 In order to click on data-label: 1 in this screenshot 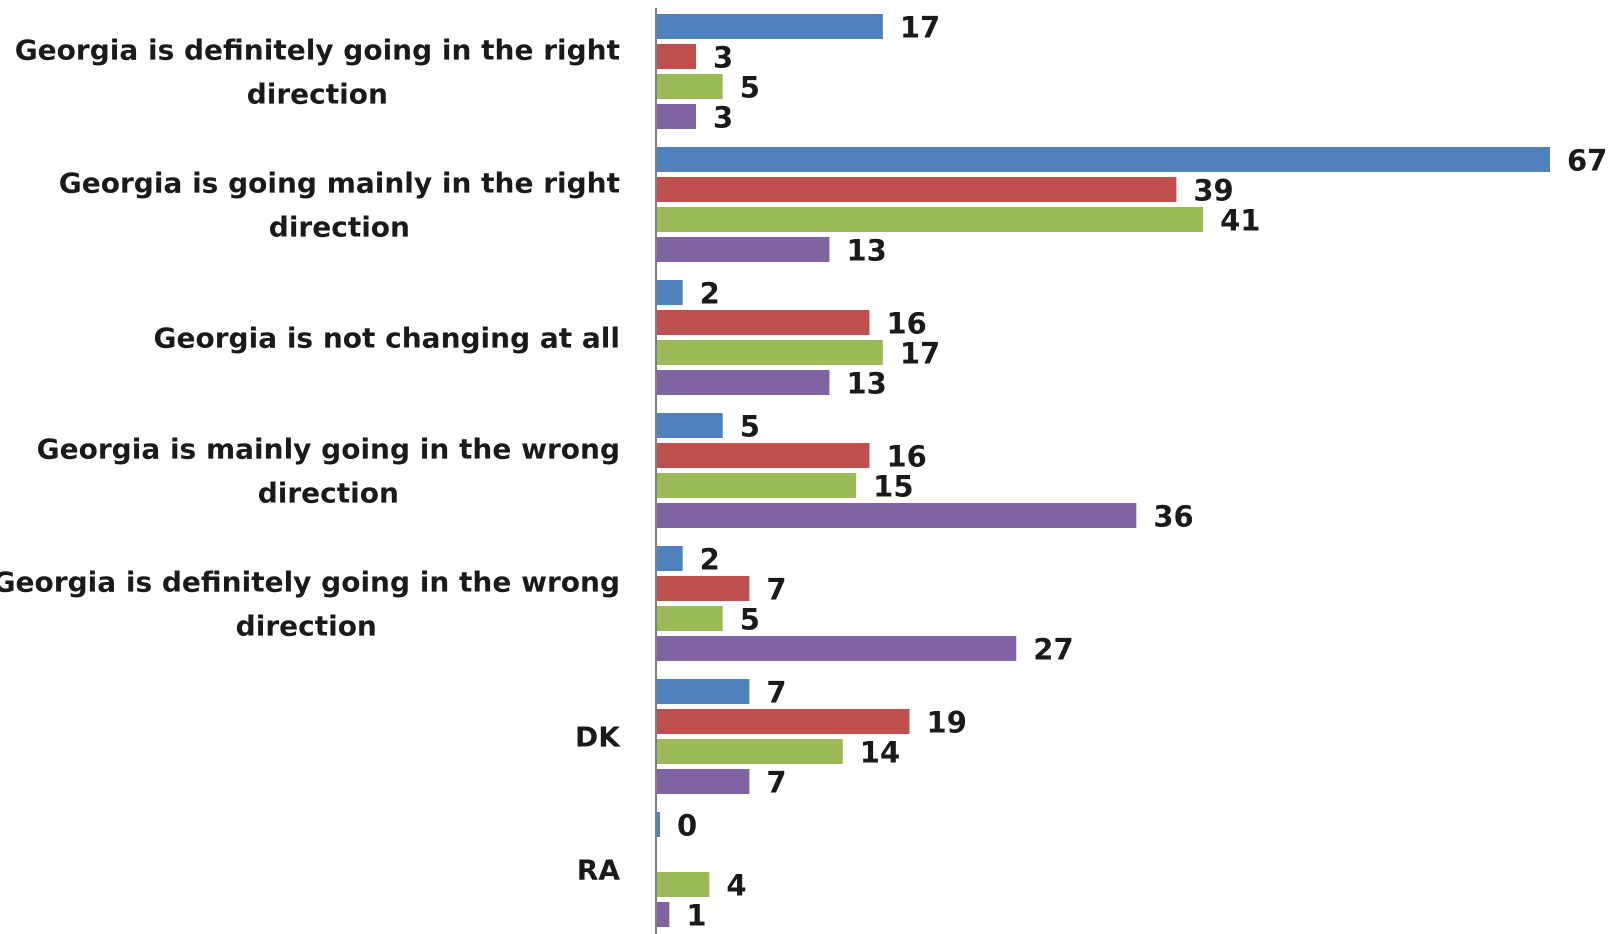, I will do `click(696, 916)`.